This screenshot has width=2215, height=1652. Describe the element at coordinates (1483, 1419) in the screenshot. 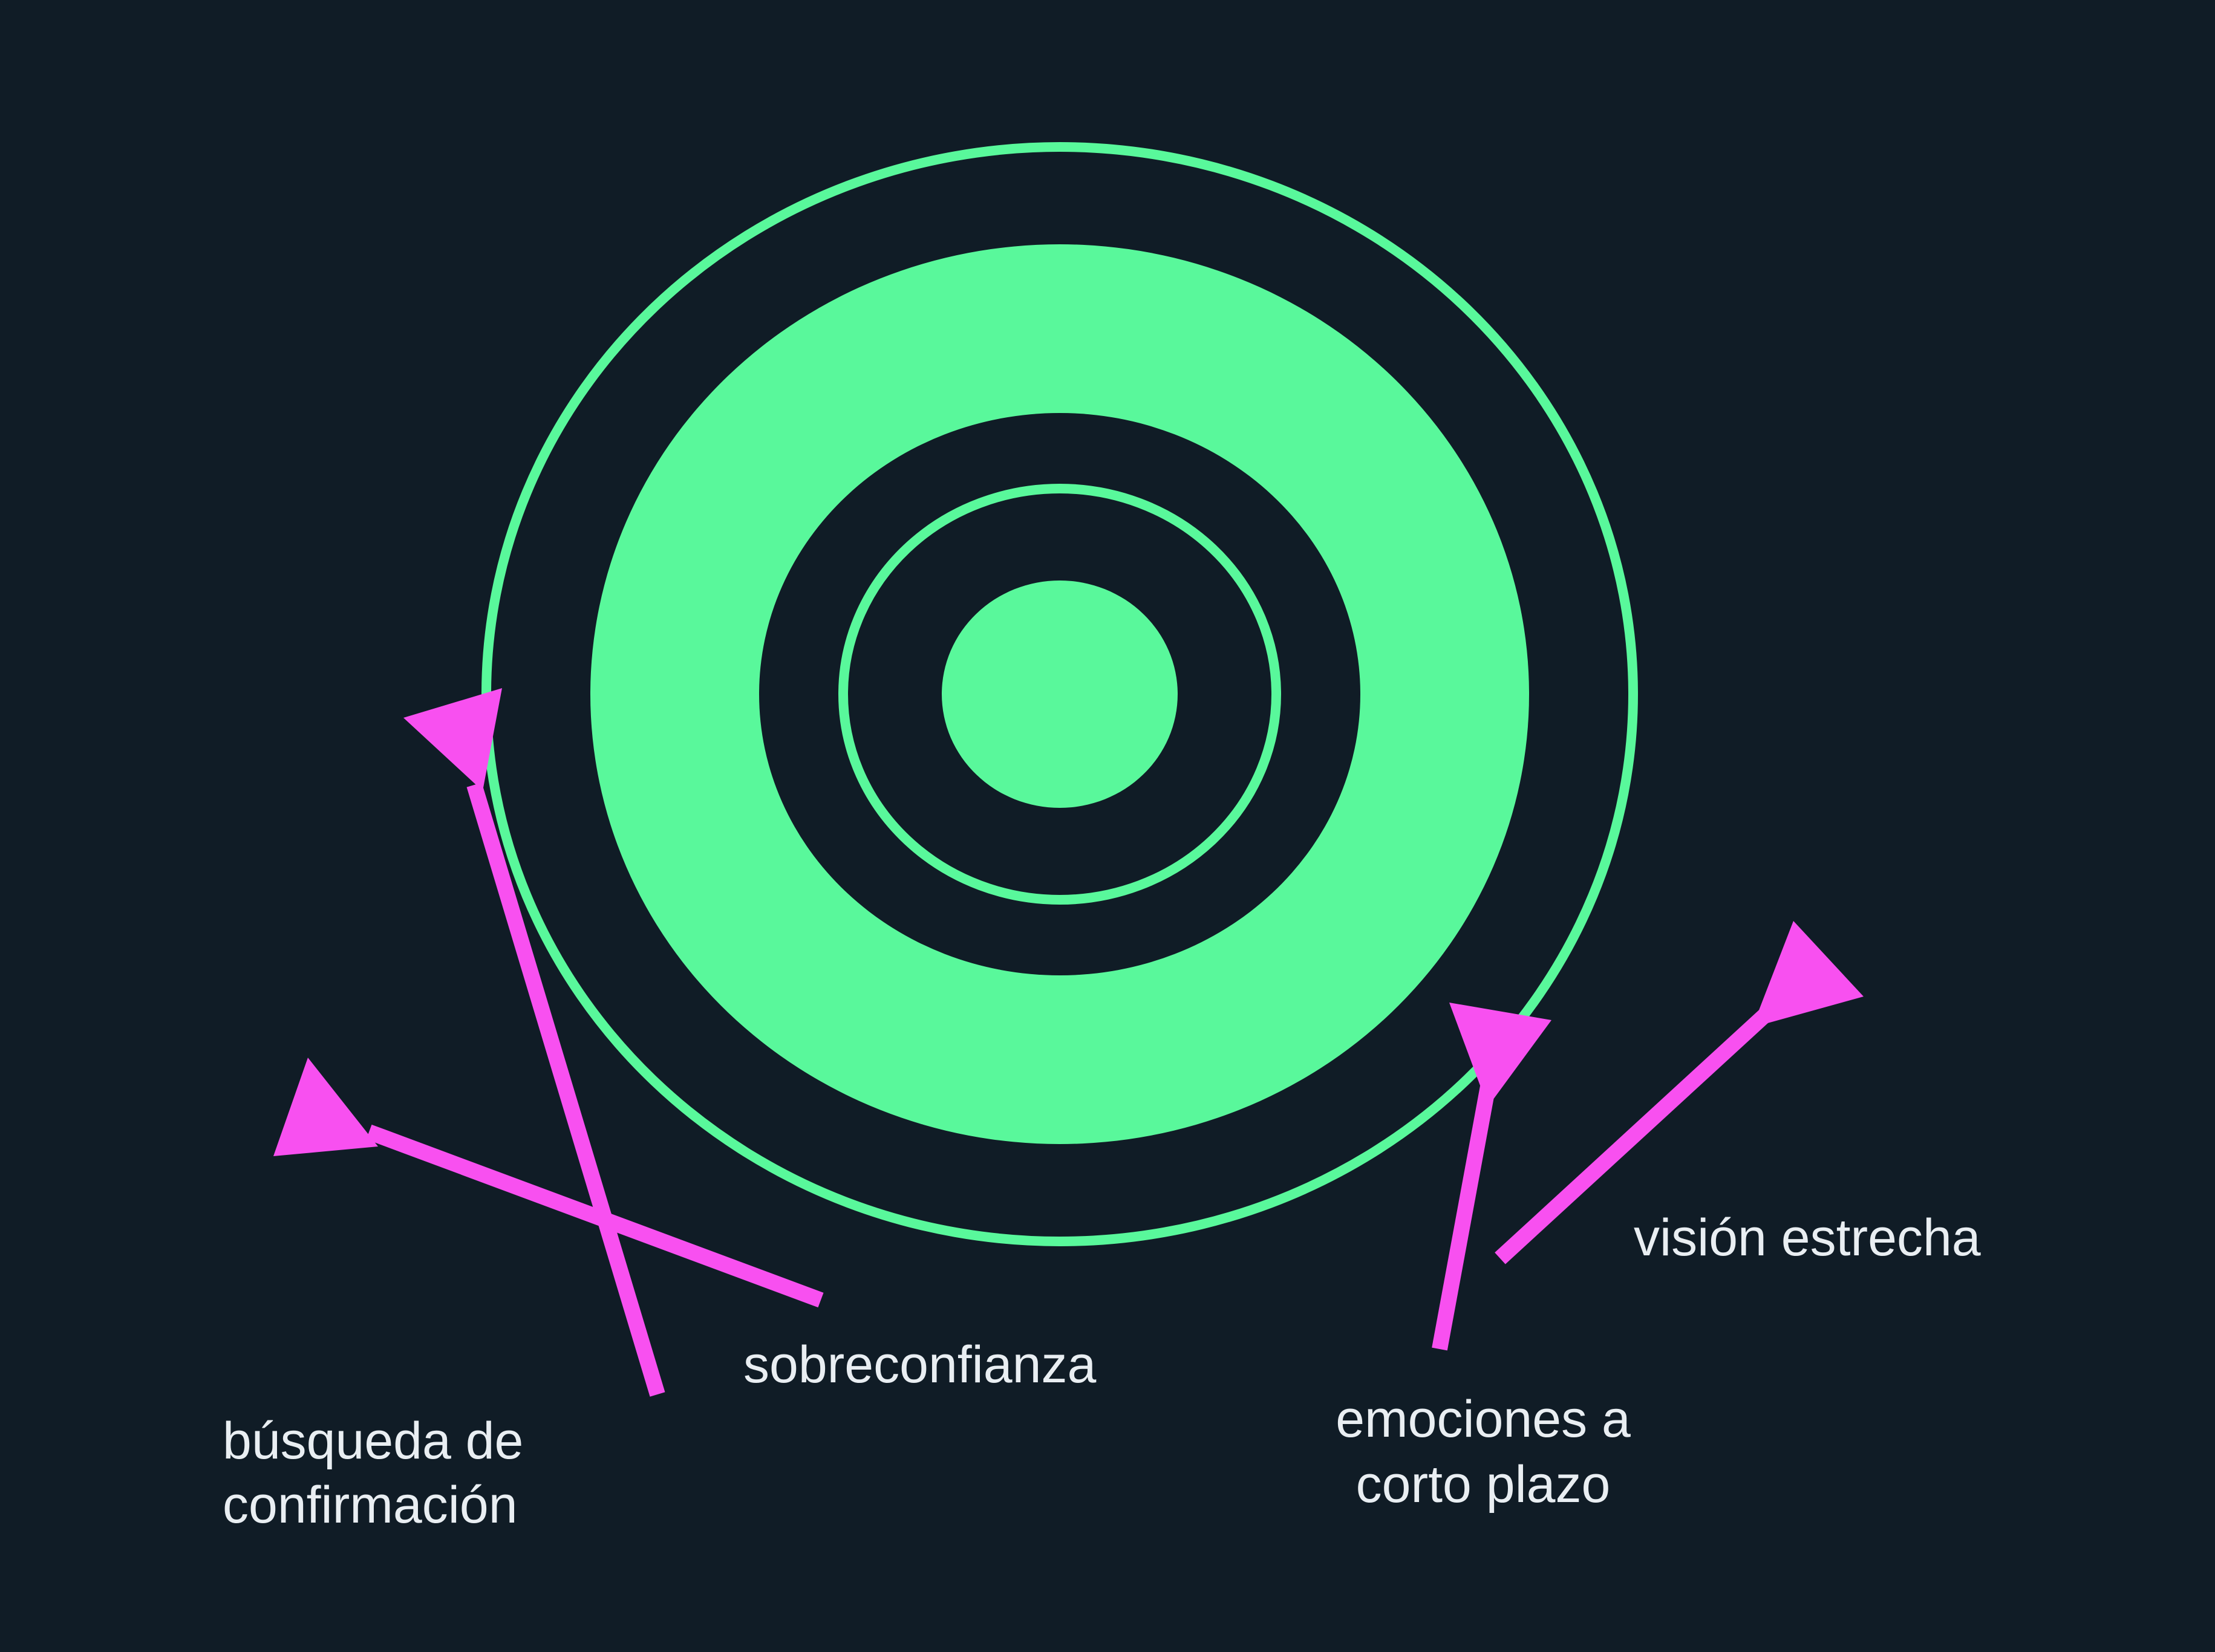

I see `label-short-term-line1: emociones a` at that location.